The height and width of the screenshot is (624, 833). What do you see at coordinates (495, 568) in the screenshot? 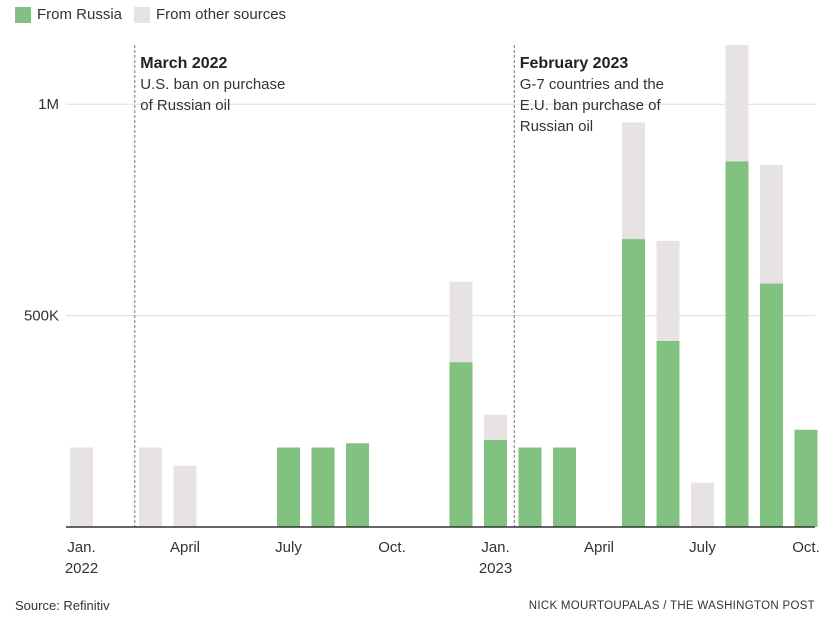
I see `x-tick-label: 2023` at bounding box center [495, 568].